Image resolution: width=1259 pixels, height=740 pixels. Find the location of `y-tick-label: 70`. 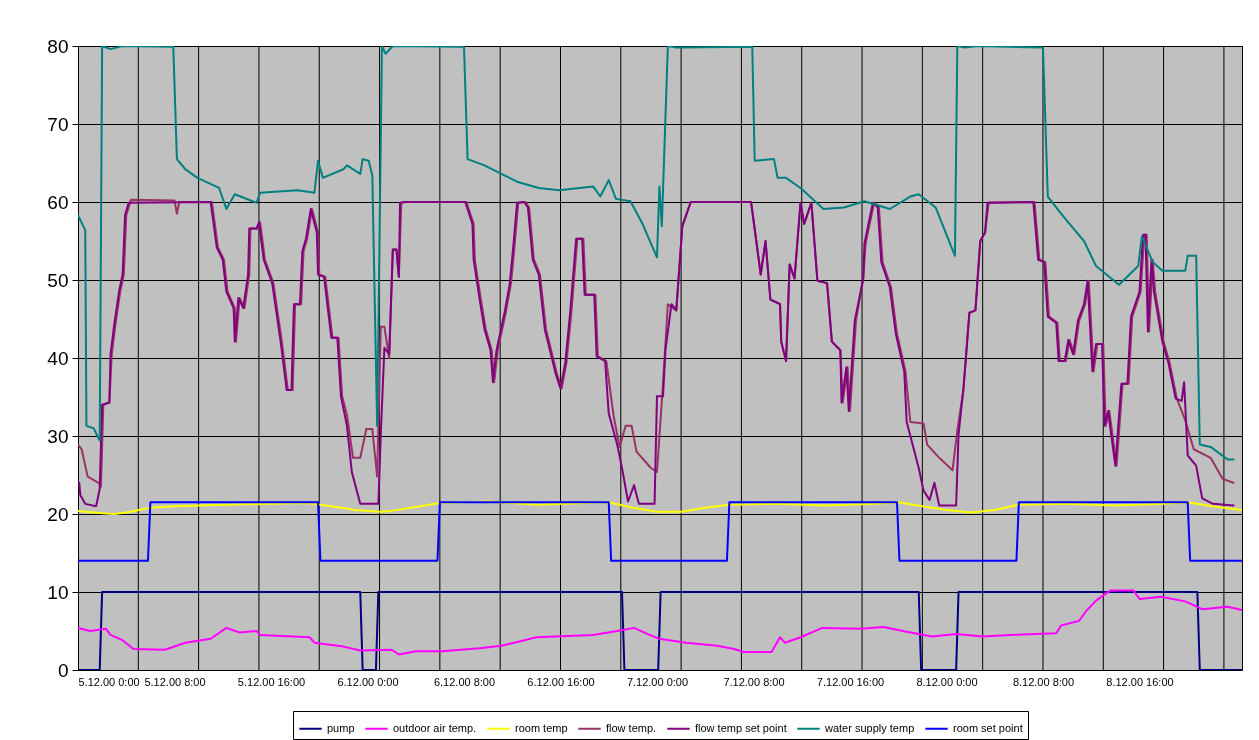

y-tick-label: 70 is located at coordinates (58, 124).